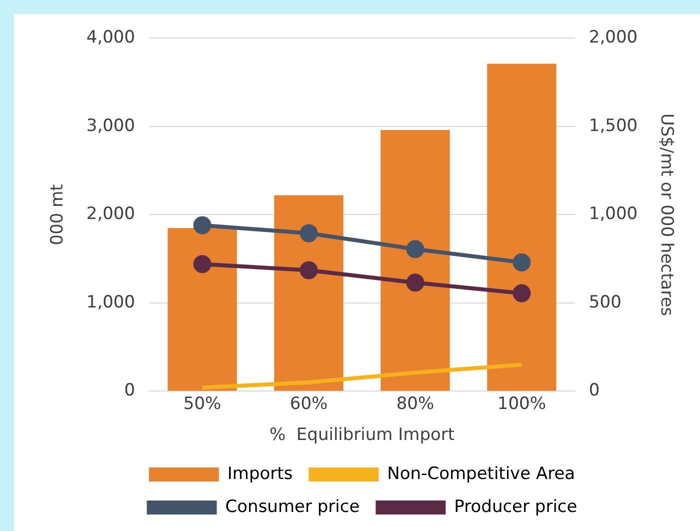 This screenshot has height=531, width=700. What do you see at coordinates (260, 474) in the screenshot?
I see `legend-label: Imports` at bounding box center [260, 474].